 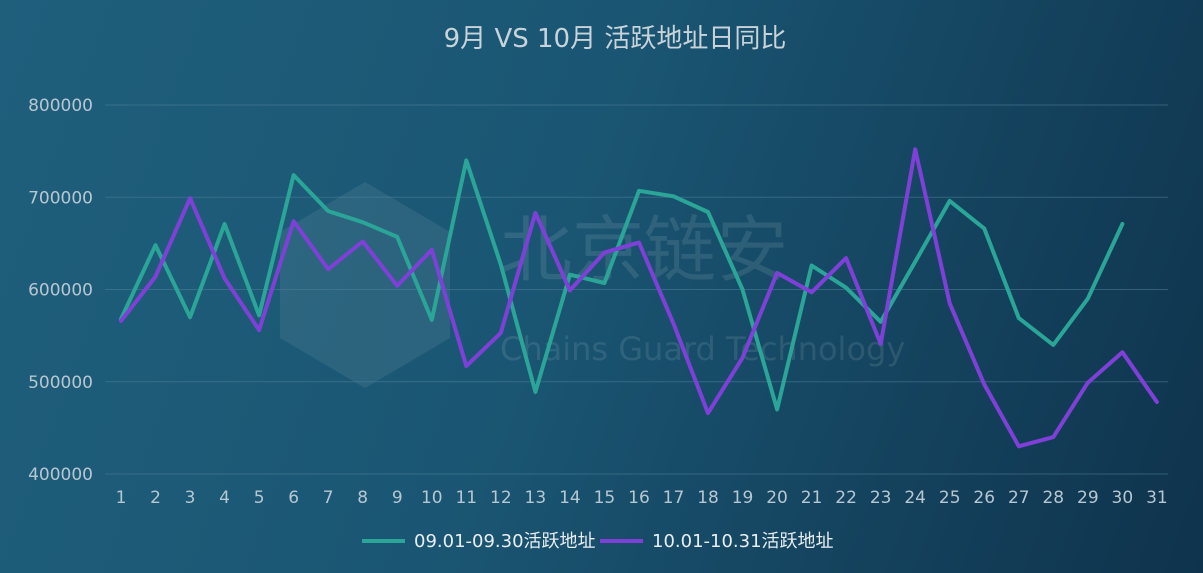 I want to click on watermark-text-en: Chains Guard Technology, so click(x=702, y=349).